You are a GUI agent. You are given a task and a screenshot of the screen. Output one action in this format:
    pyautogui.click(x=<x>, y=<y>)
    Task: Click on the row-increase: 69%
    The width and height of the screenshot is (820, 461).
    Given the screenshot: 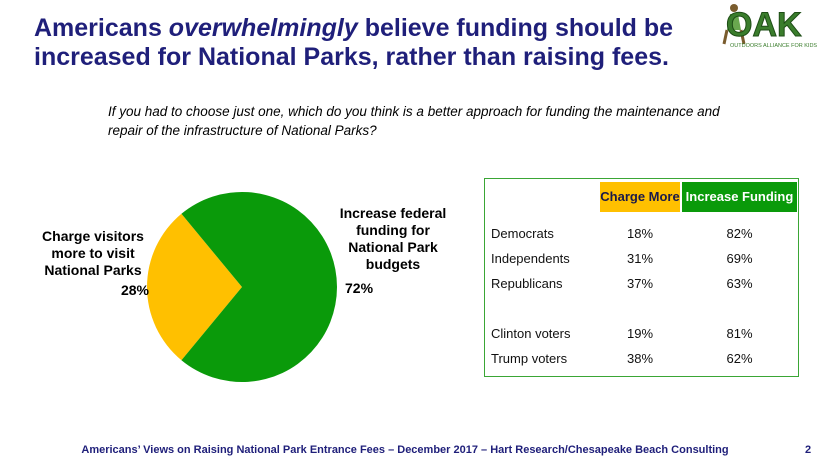 What is the action you would take?
    pyautogui.click(x=739, y=258)
    